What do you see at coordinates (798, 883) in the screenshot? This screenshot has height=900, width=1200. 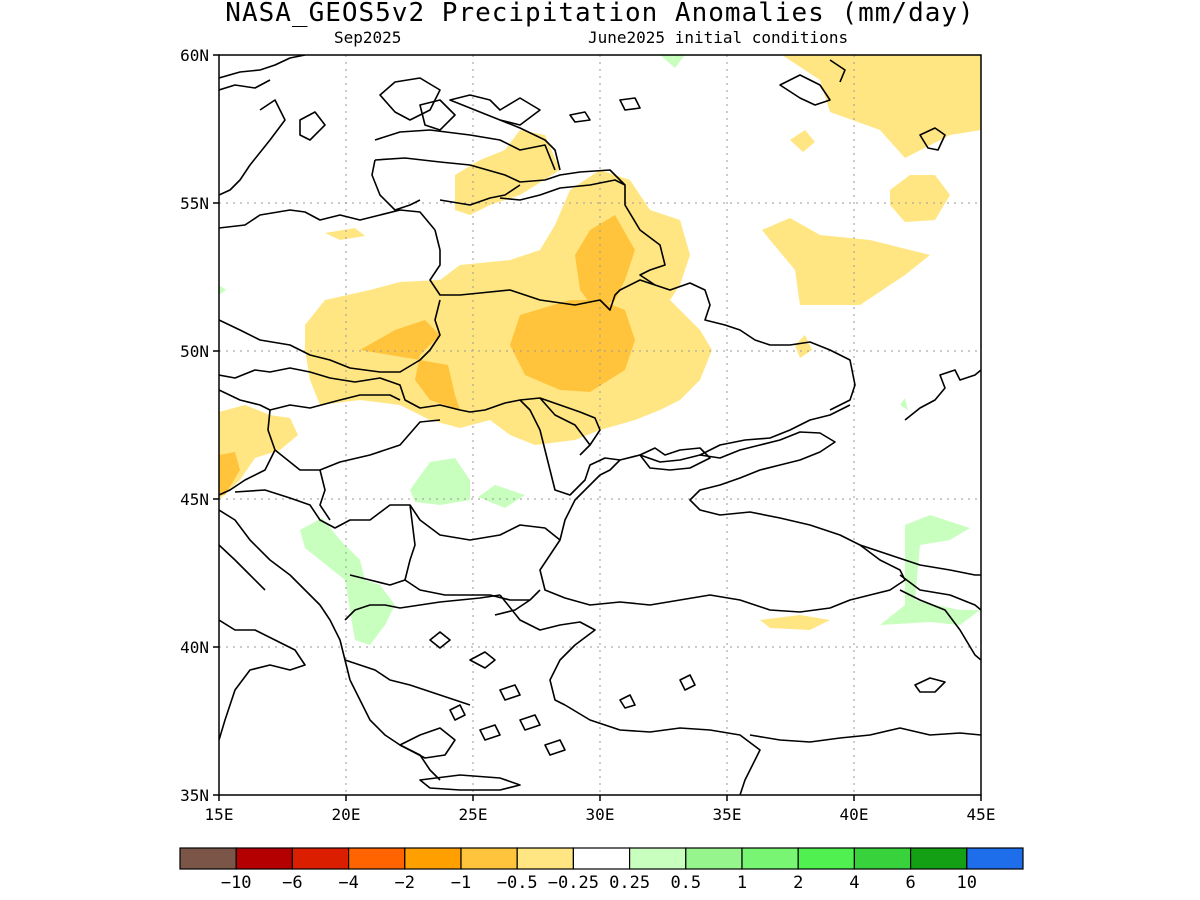 I see `colorbar-label: 2` at bounding box center [798, 883].